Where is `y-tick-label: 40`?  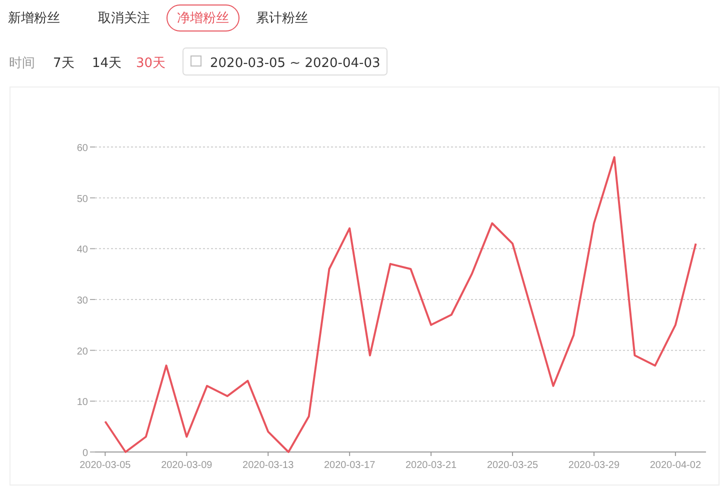
y-tick-label: 40 is located at coordinates (82, 250).